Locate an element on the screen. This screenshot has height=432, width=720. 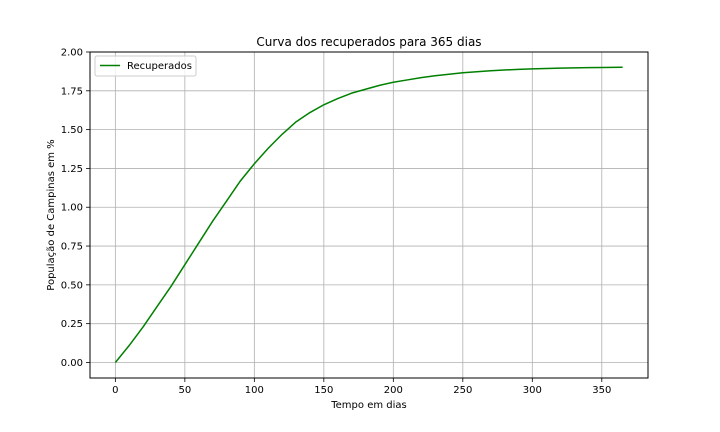
y-tick-label: 0.25 is located at coordinates (72, 324).